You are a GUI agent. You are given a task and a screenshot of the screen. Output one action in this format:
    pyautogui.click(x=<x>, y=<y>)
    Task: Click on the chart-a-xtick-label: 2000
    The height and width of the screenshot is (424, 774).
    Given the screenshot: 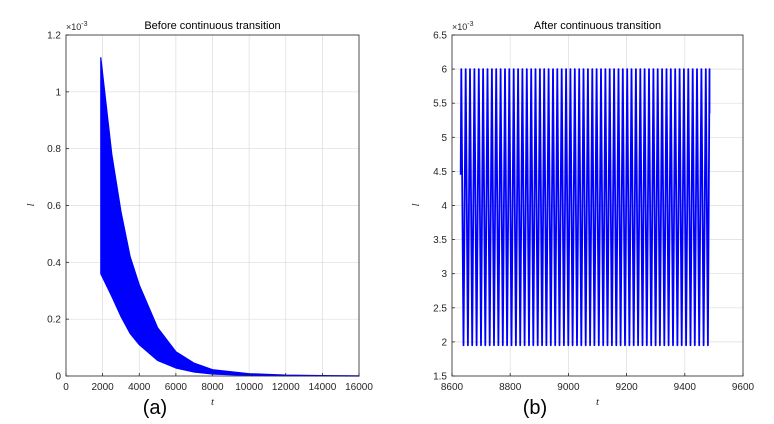 What is the action you would take?
    pyautogui.click(x=103, y=387)
    